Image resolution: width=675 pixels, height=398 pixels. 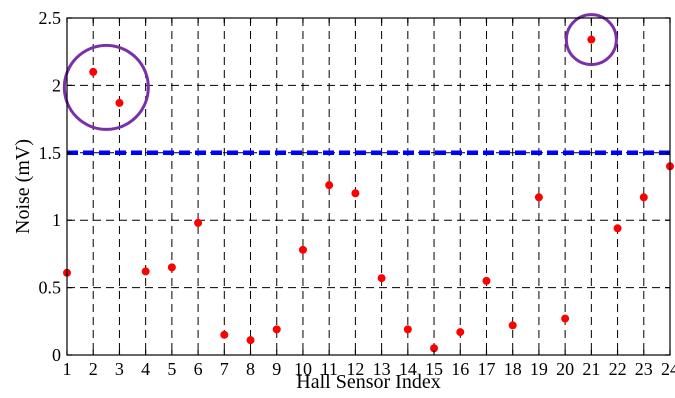 I want to click on x-tick-label: 4, so click(x=145, y=369).